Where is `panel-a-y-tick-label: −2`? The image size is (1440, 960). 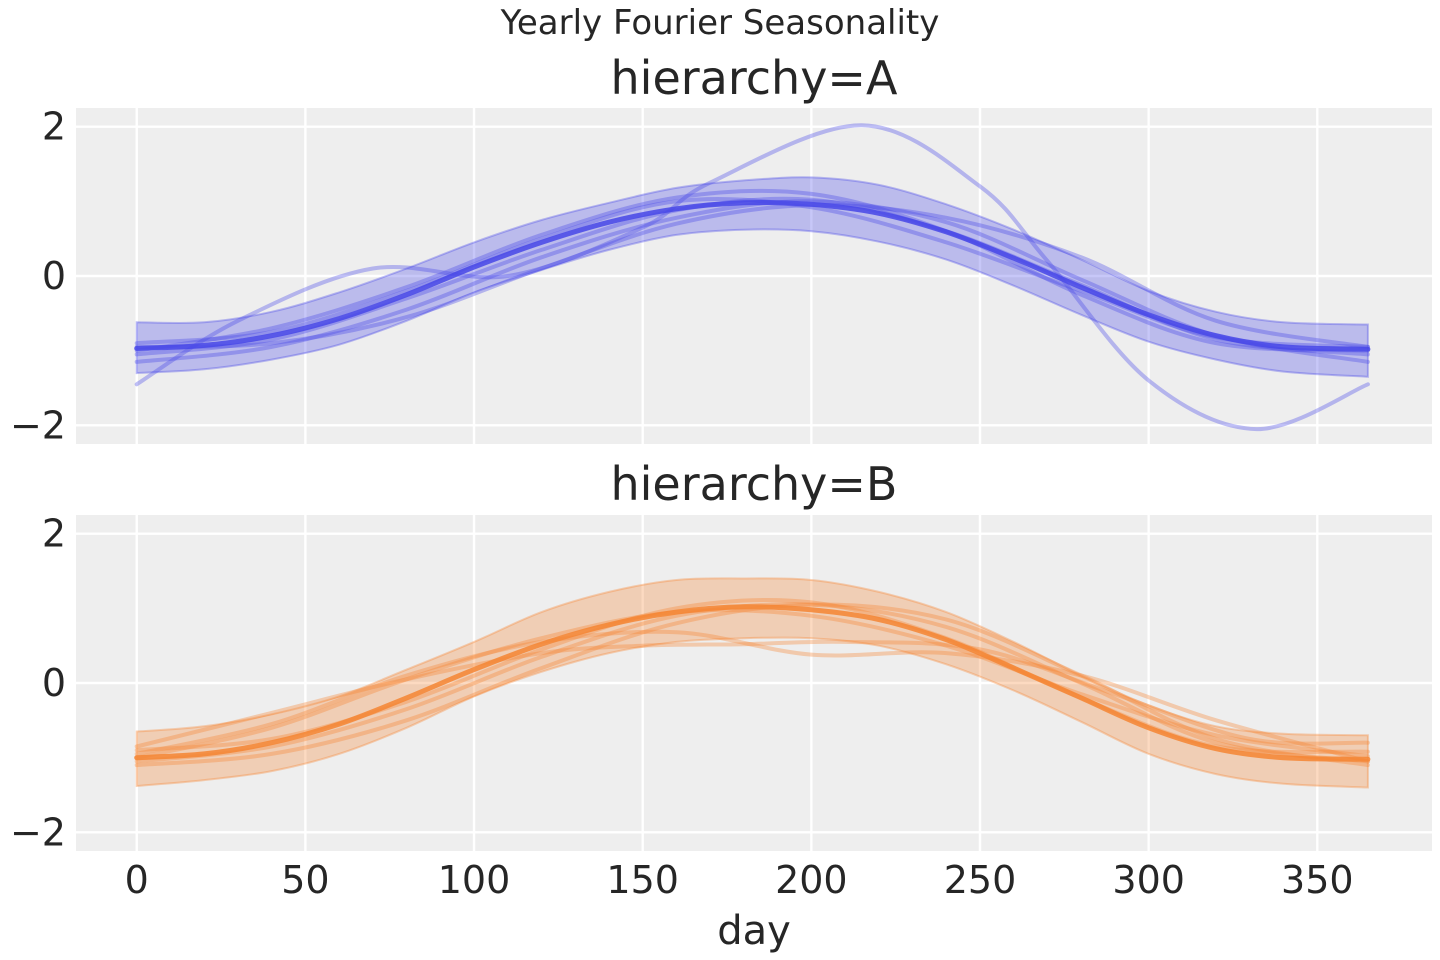
panel-a-y-tick-label: −2 is located at coordinates (38, 425).